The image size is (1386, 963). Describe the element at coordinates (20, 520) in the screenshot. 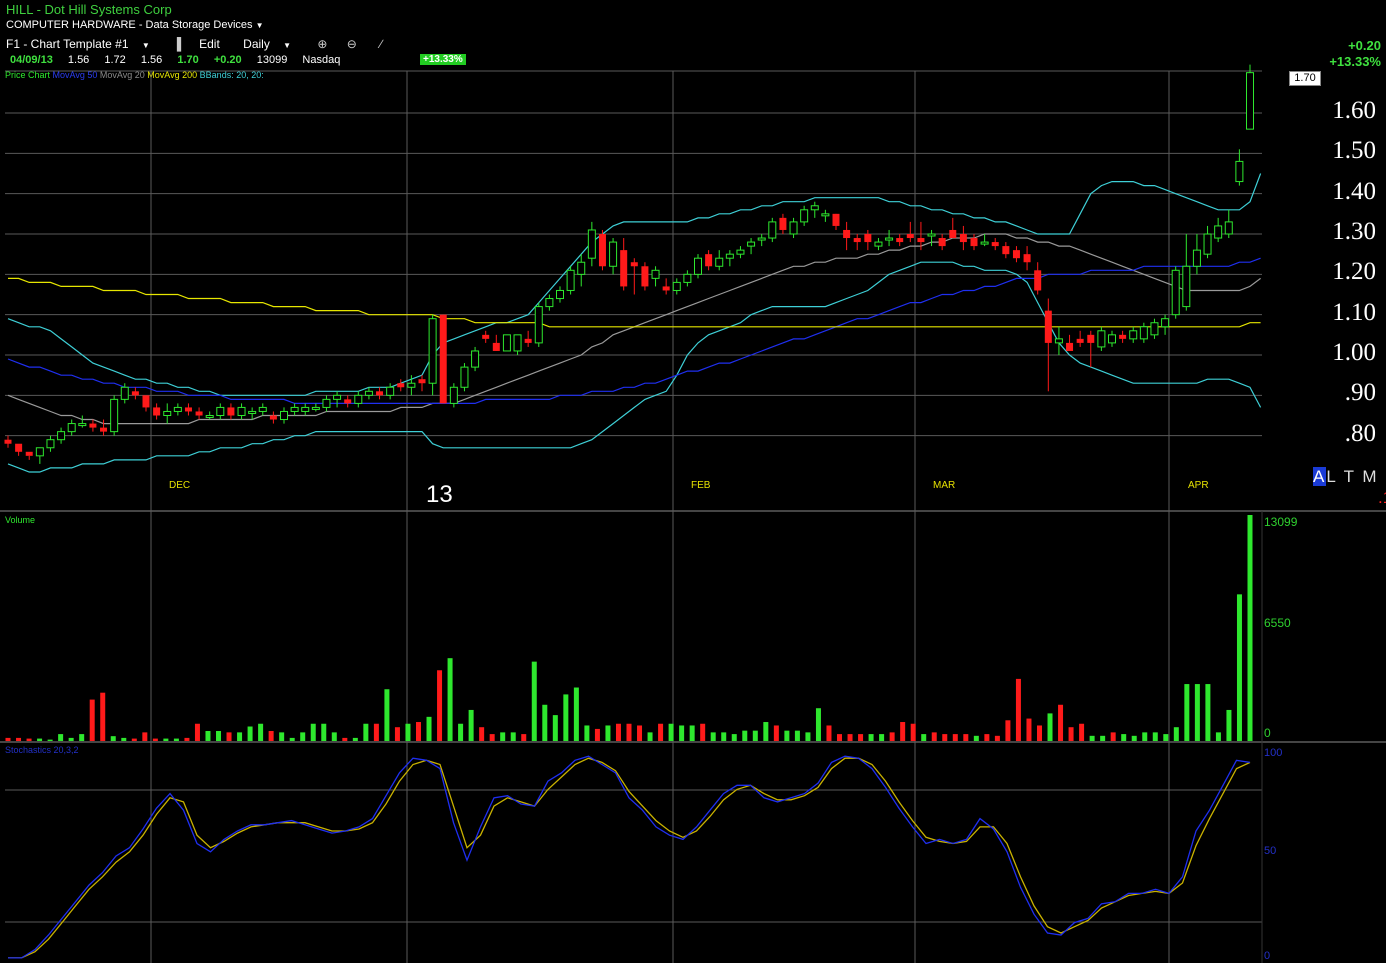

I see `volume-panel-label: Volume` at that location.